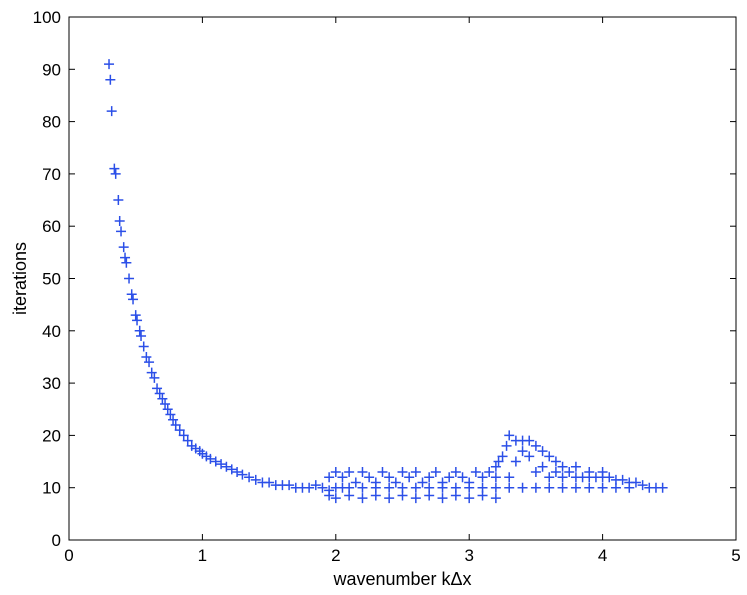  I want to click on y-tick-label: 80, so click(51, 122).